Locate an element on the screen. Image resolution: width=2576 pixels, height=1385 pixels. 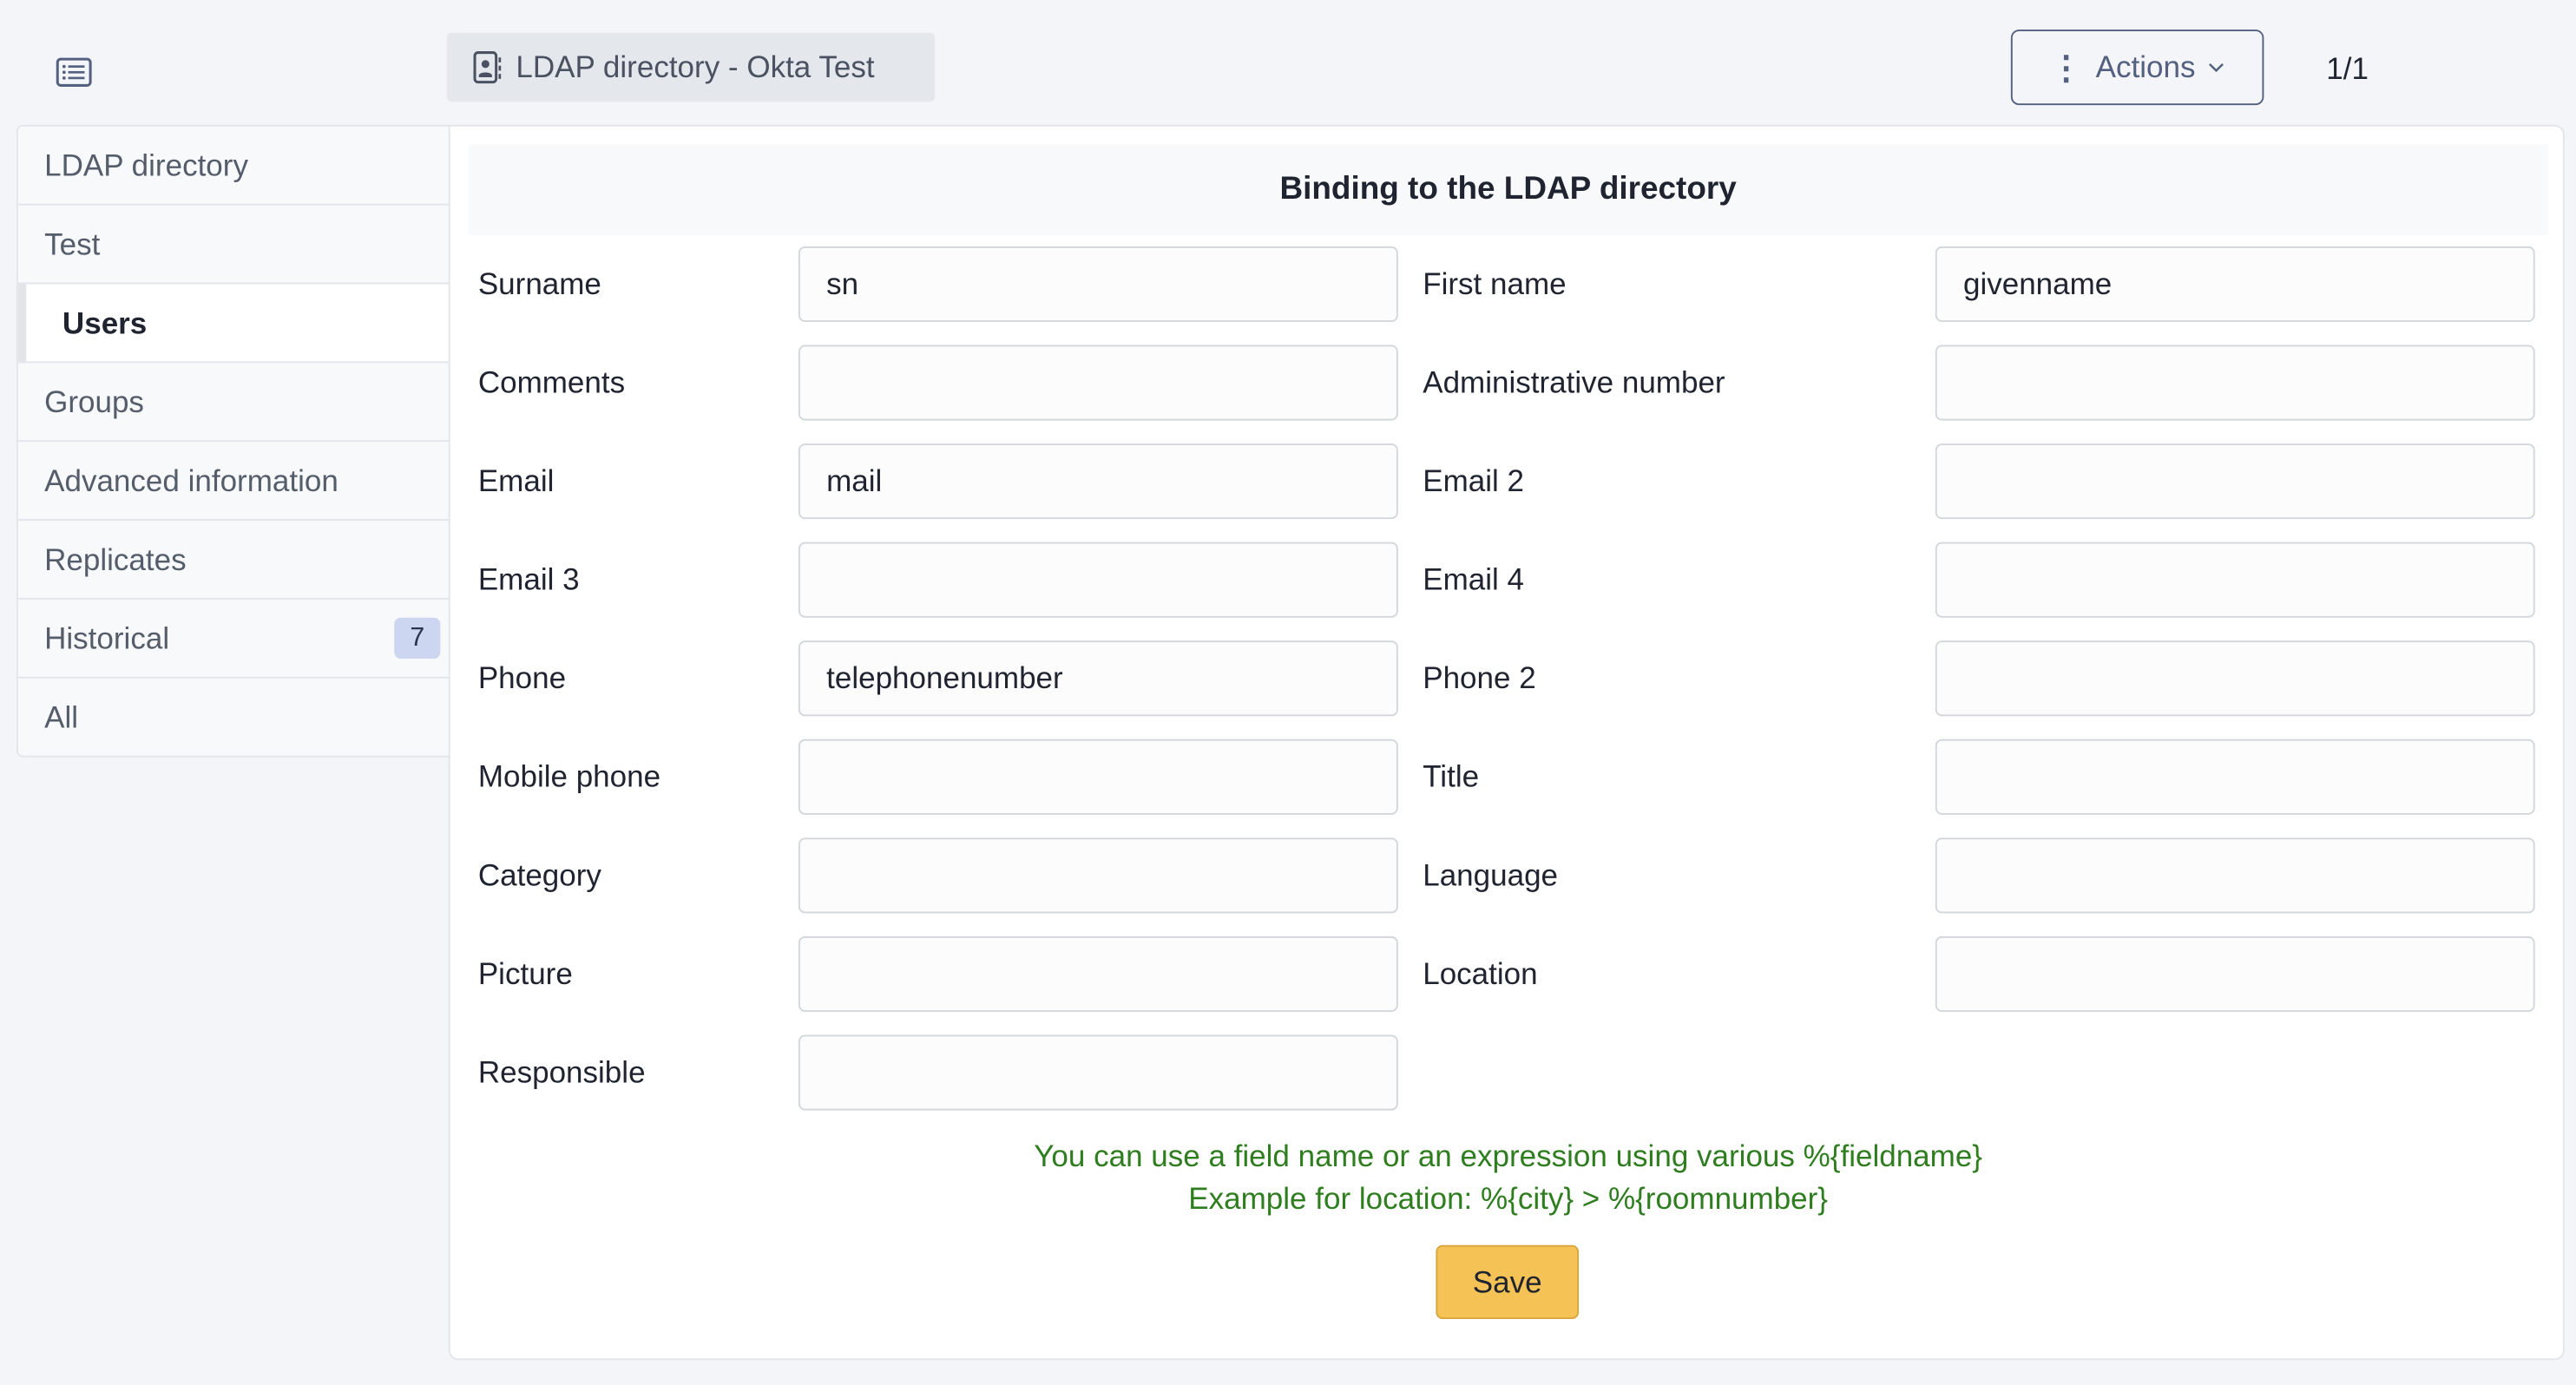
sidebar-item-advanced-information: Advanced information is located at coordinates (234, 482).